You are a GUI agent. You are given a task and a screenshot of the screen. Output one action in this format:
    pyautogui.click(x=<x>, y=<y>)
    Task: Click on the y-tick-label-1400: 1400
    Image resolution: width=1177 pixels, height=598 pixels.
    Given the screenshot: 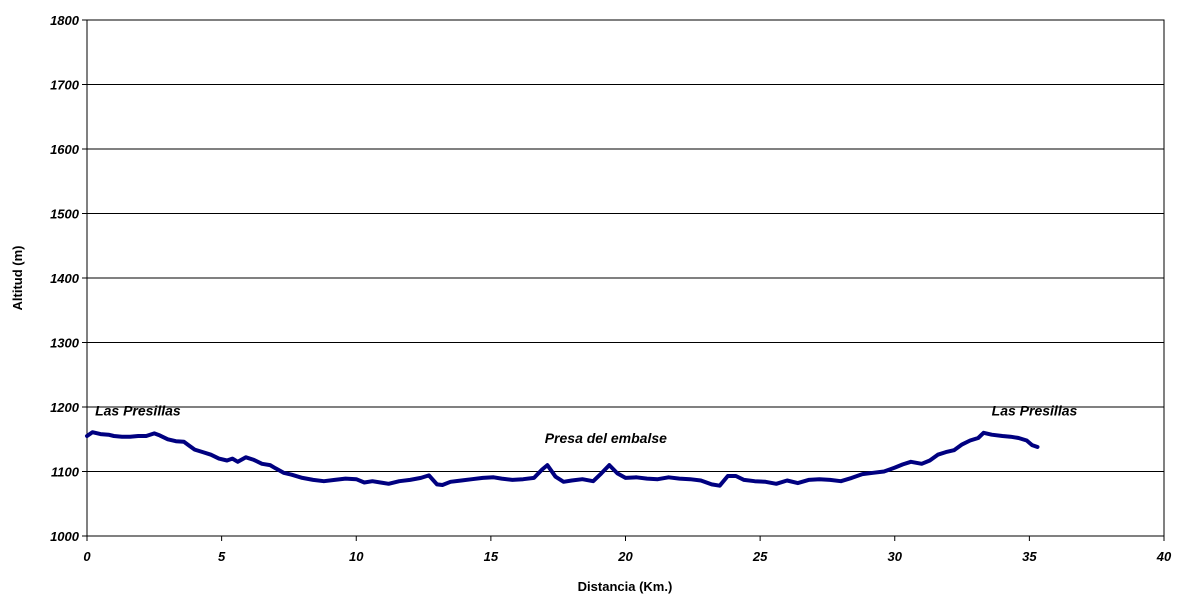 What is the action you would take?
    pyautogui.click(x=65, y=278)
    